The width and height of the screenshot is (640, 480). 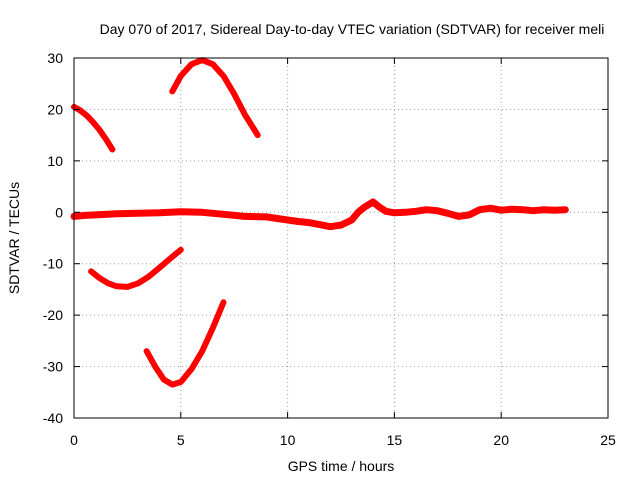 What do you see at coordinates (53, 238) in the screenshot?
I see `y-tick-labels: -40 -30 -20 -10 0 10 20 30` at bounding box center [53, 238].